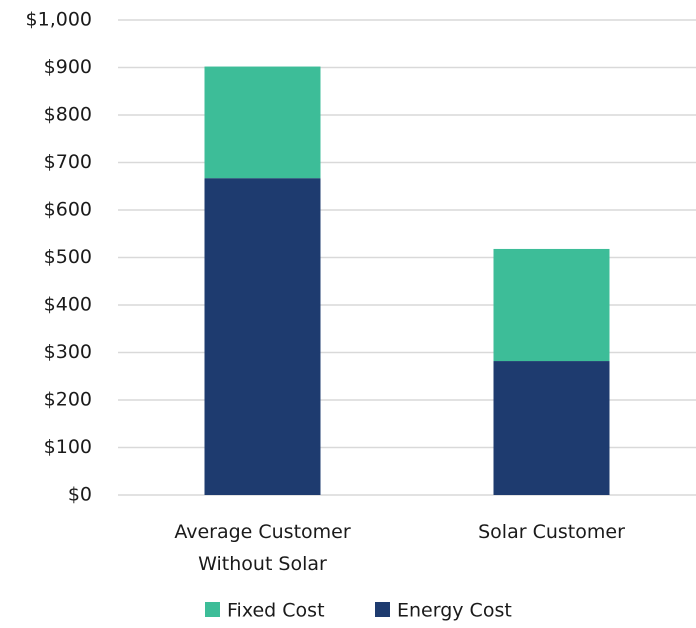  Describe the element at coordinates (262, 548) in the screenshot. I see `x-tick-label: Average Customer Without Solar` at that location.